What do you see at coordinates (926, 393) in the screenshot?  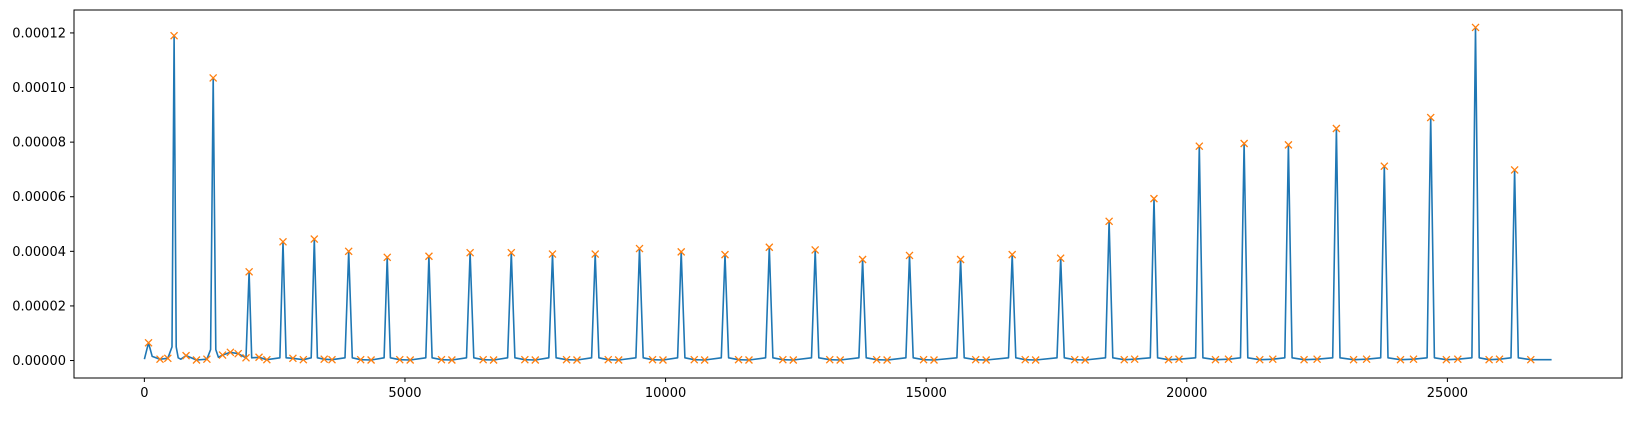 I see `x-tick-label: 15000` at bounding box center [926, 393].